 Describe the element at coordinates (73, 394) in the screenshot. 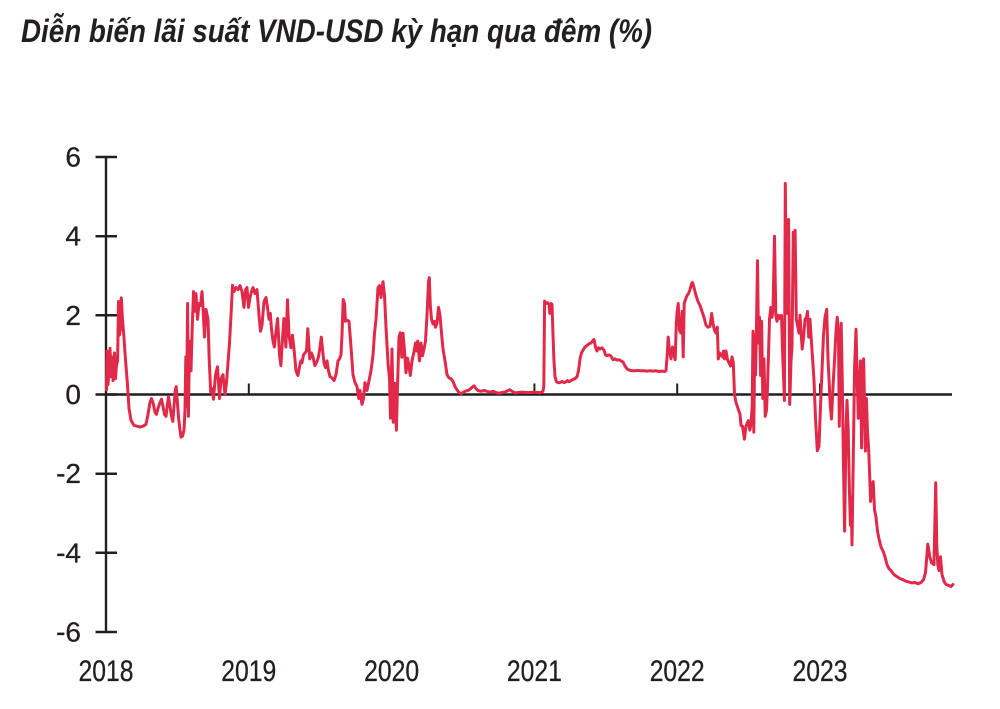

I see `svg-text: 0` at that location.